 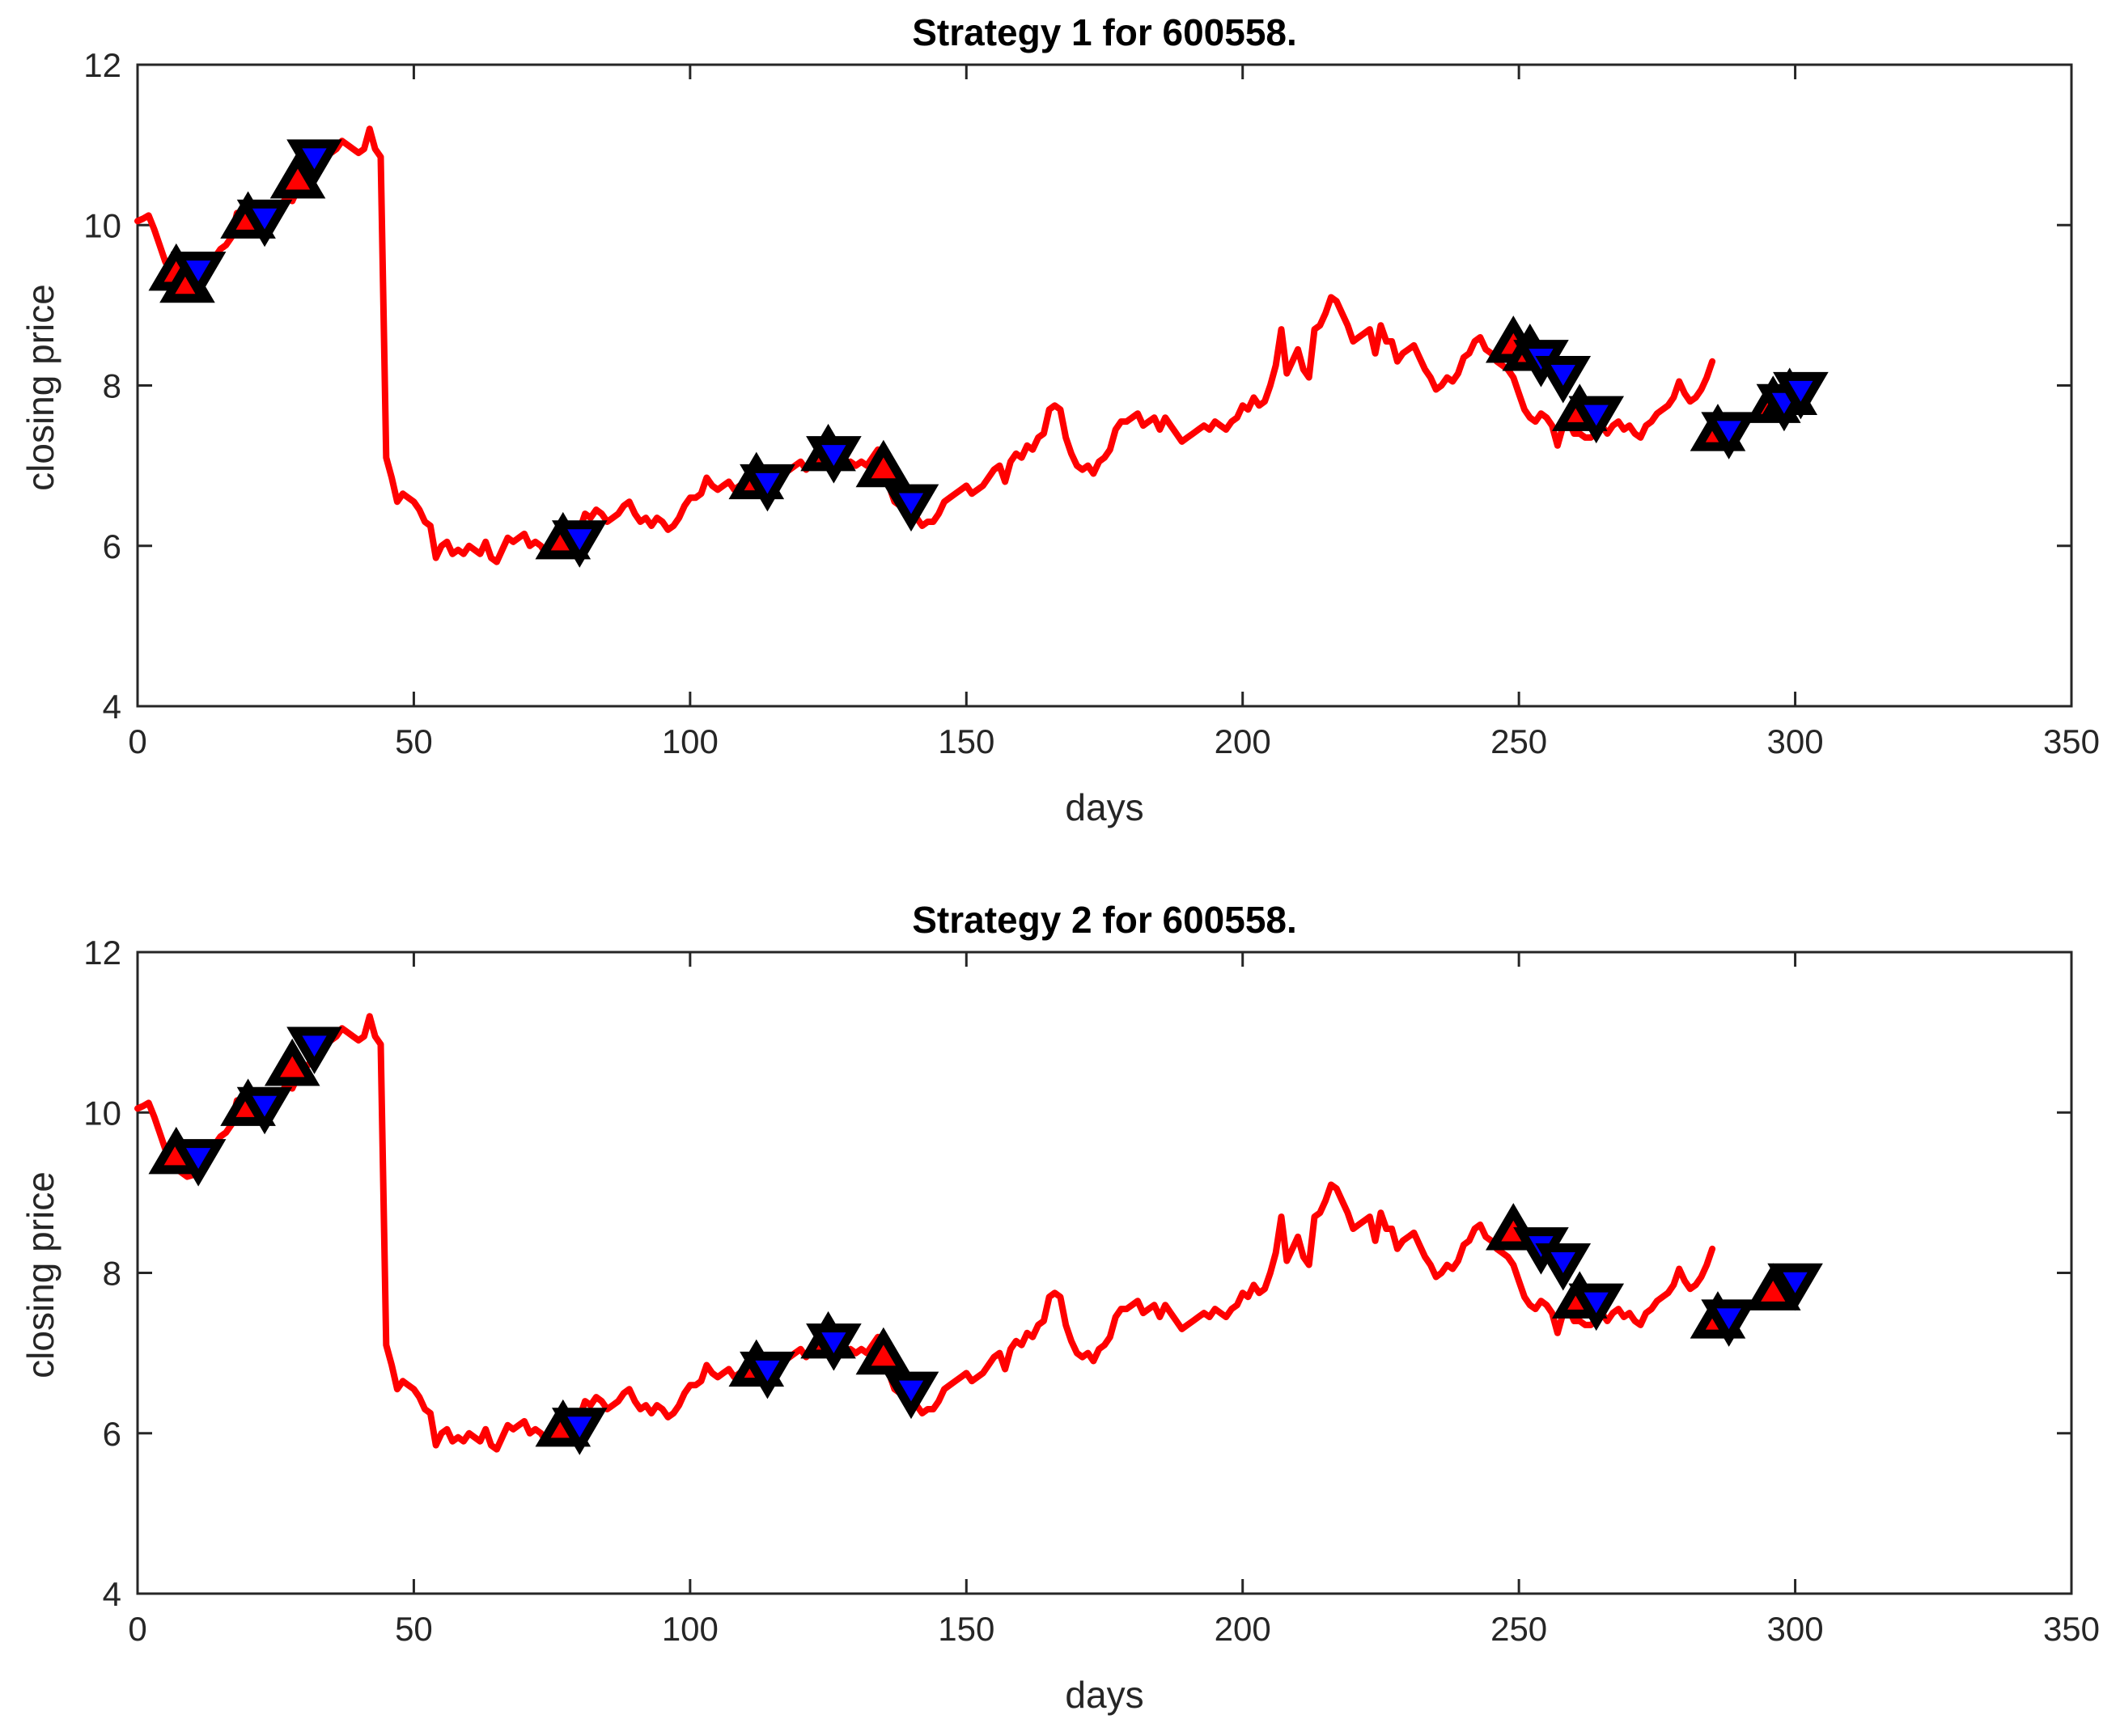 What do you see at coordinates (1104, 32) in the screenshot?
I see `chart-title: Strategy 1 for 600558.` at bounding box center [1104, 32].